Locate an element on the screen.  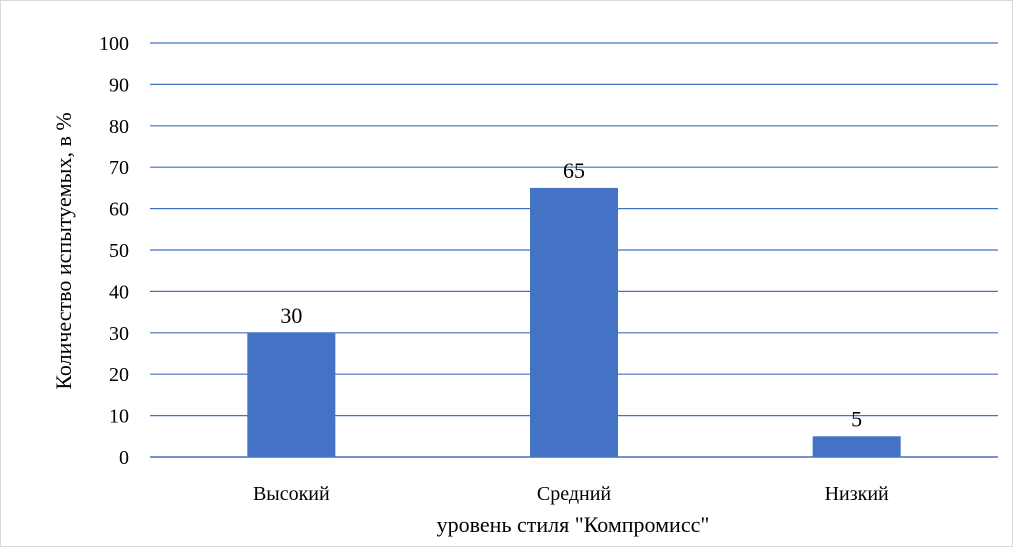
y-axis-title: Количество испытуемых, в % is located at coordinates (63, 250).